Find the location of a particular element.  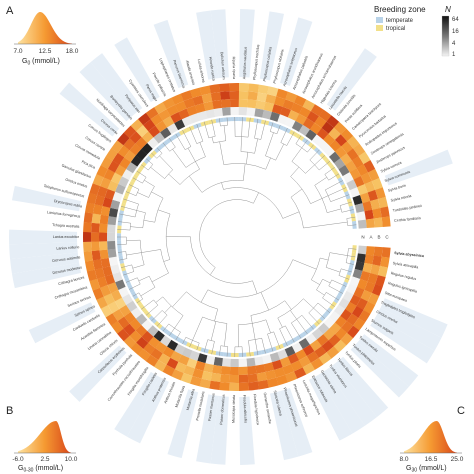

panel-b: B -6.0 2.5 10.0 G0-30 (mmol/L) is located at coordinates (42, 439).